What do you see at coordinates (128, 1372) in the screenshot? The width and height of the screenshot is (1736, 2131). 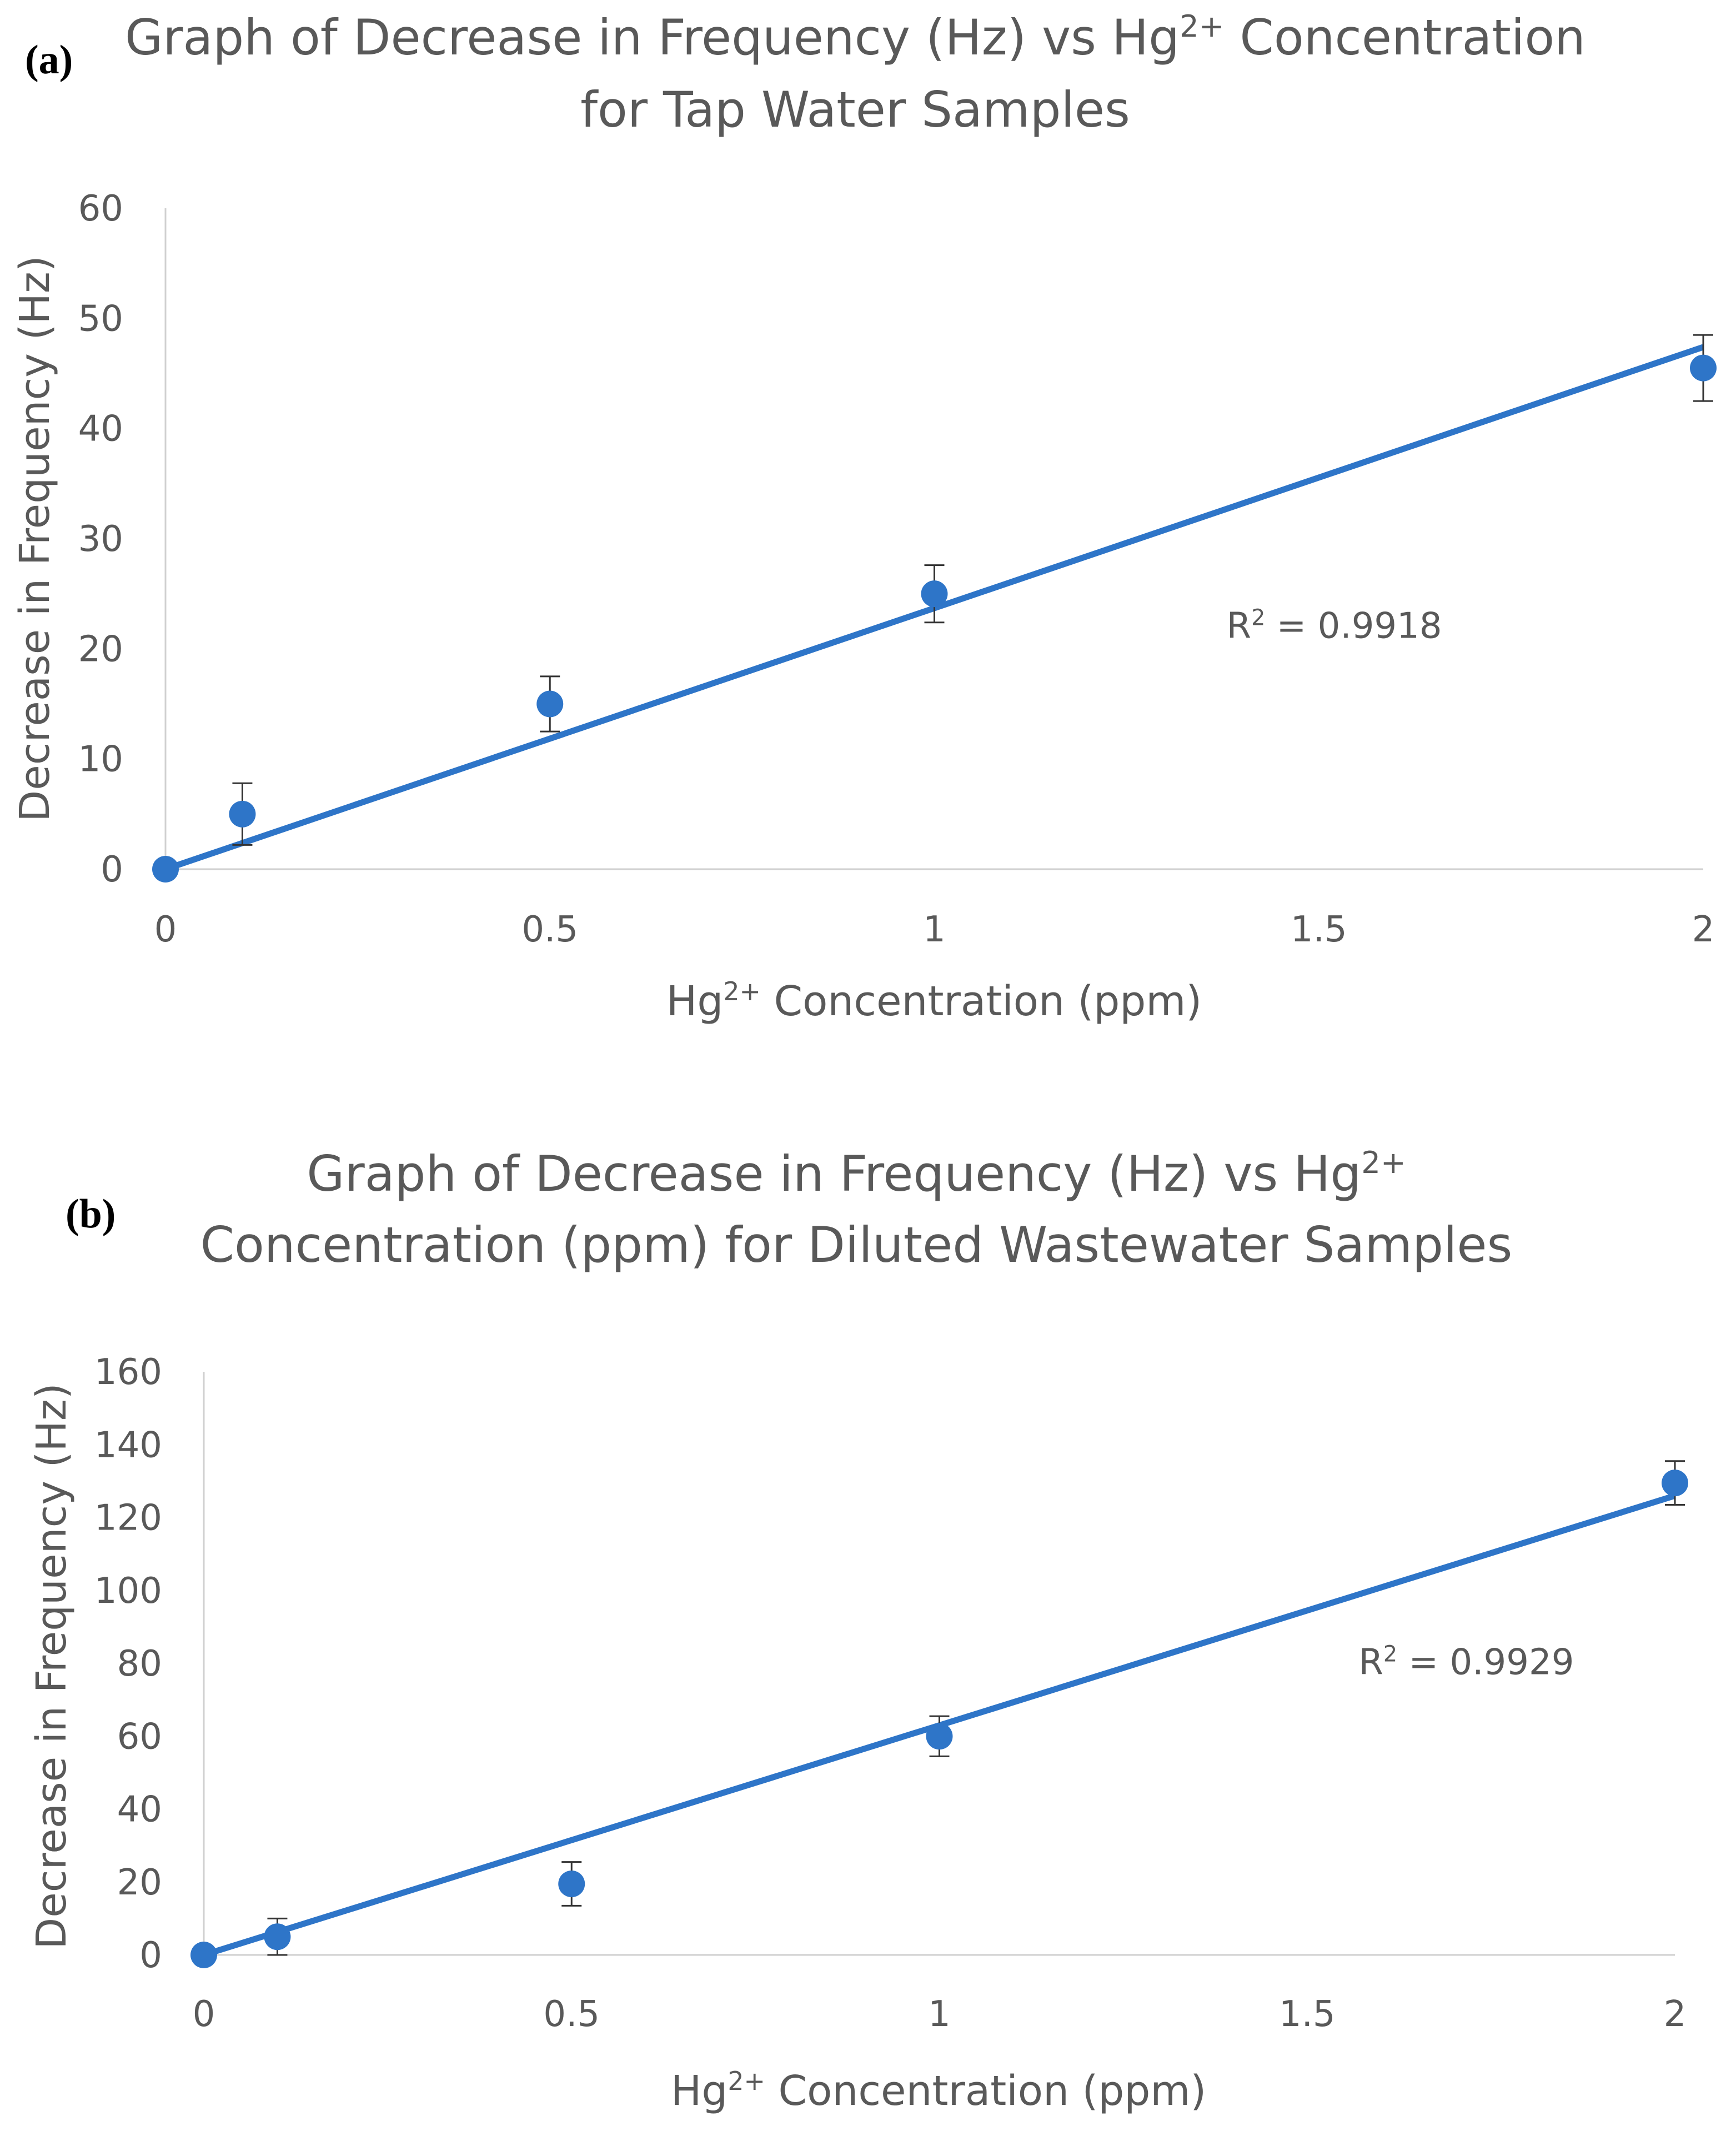 I see `y-tick-label: 160` at bounding box center [128, 1372].